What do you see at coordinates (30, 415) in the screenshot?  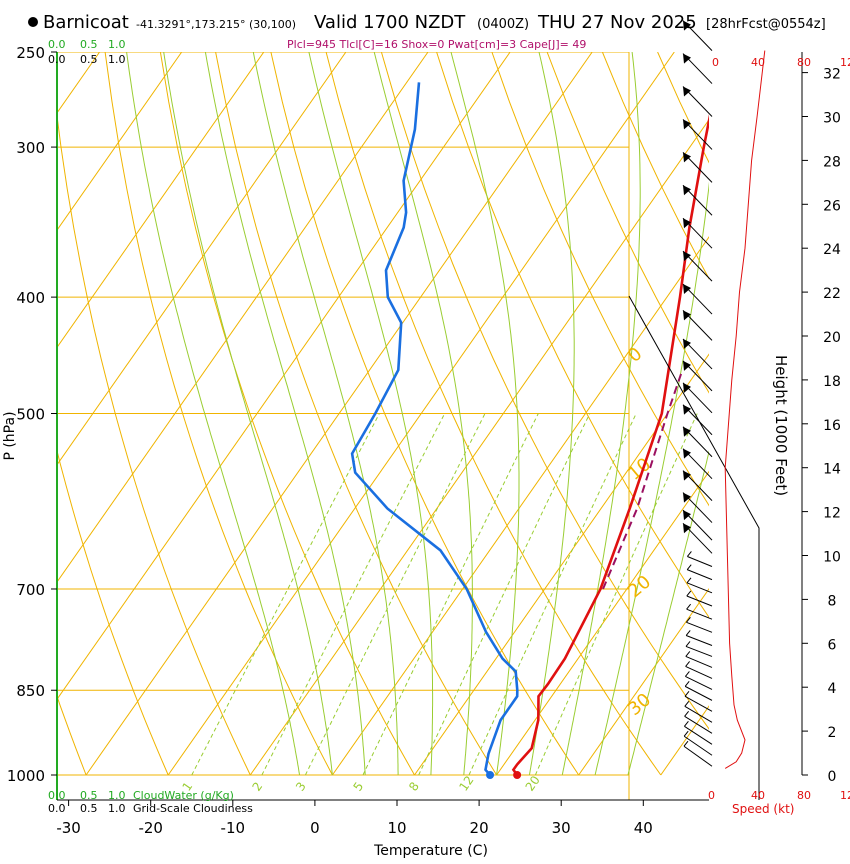 I see `y-tick-label-500: 500` at bounding box center [30, 415].